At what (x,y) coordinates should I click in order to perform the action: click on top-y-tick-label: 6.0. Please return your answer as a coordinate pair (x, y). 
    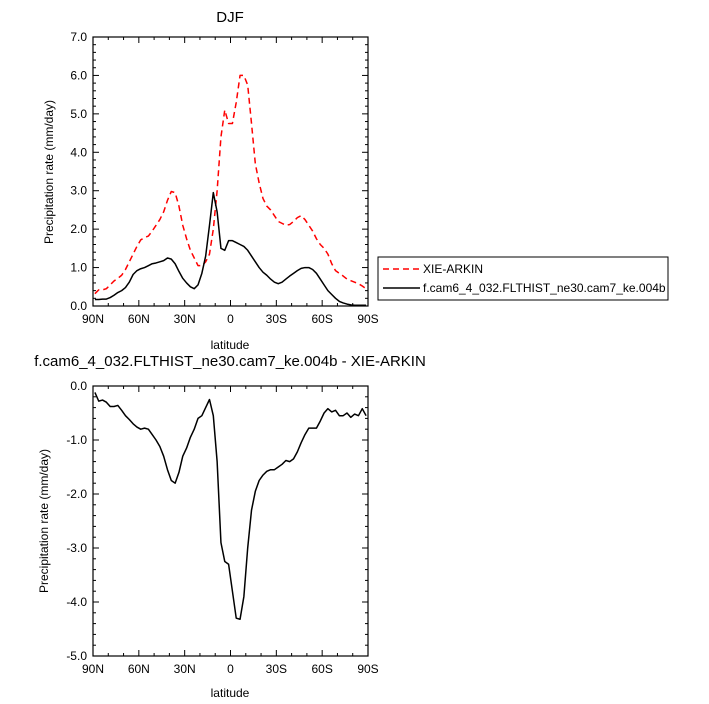
    Looking at the image, I should click on (78, 75).